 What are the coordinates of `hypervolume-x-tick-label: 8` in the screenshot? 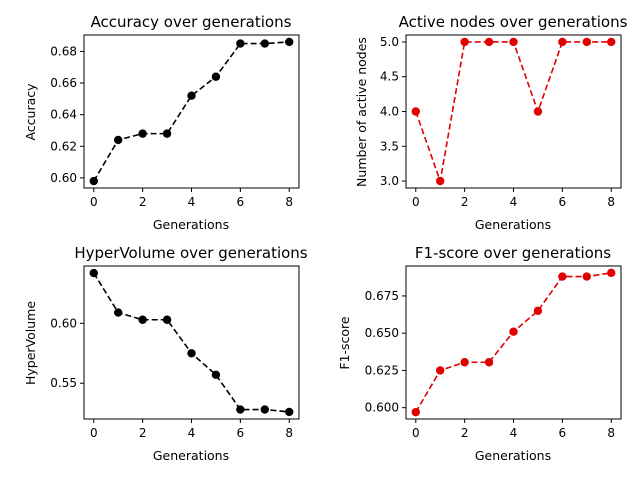 It's located at (289, 433).